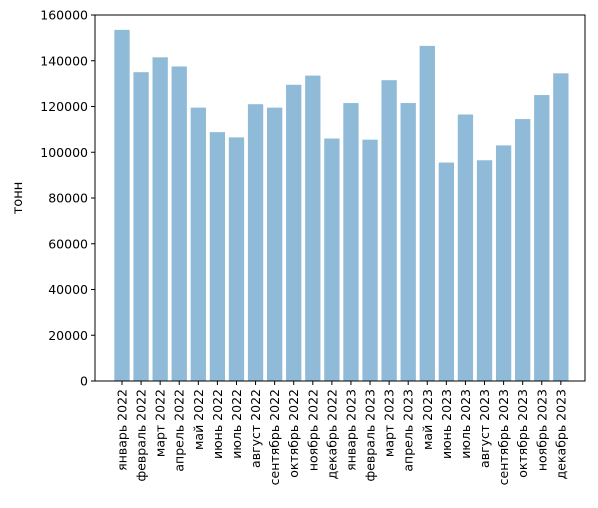 The image size is (598, 508). I want to click on x-tick-label: март 2023, so click(389, 423).